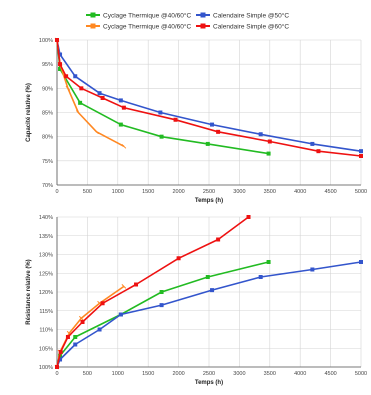 The image size is (371, 395). I want to click on x-tick-label-1-5: 2500, so click(209, 374).